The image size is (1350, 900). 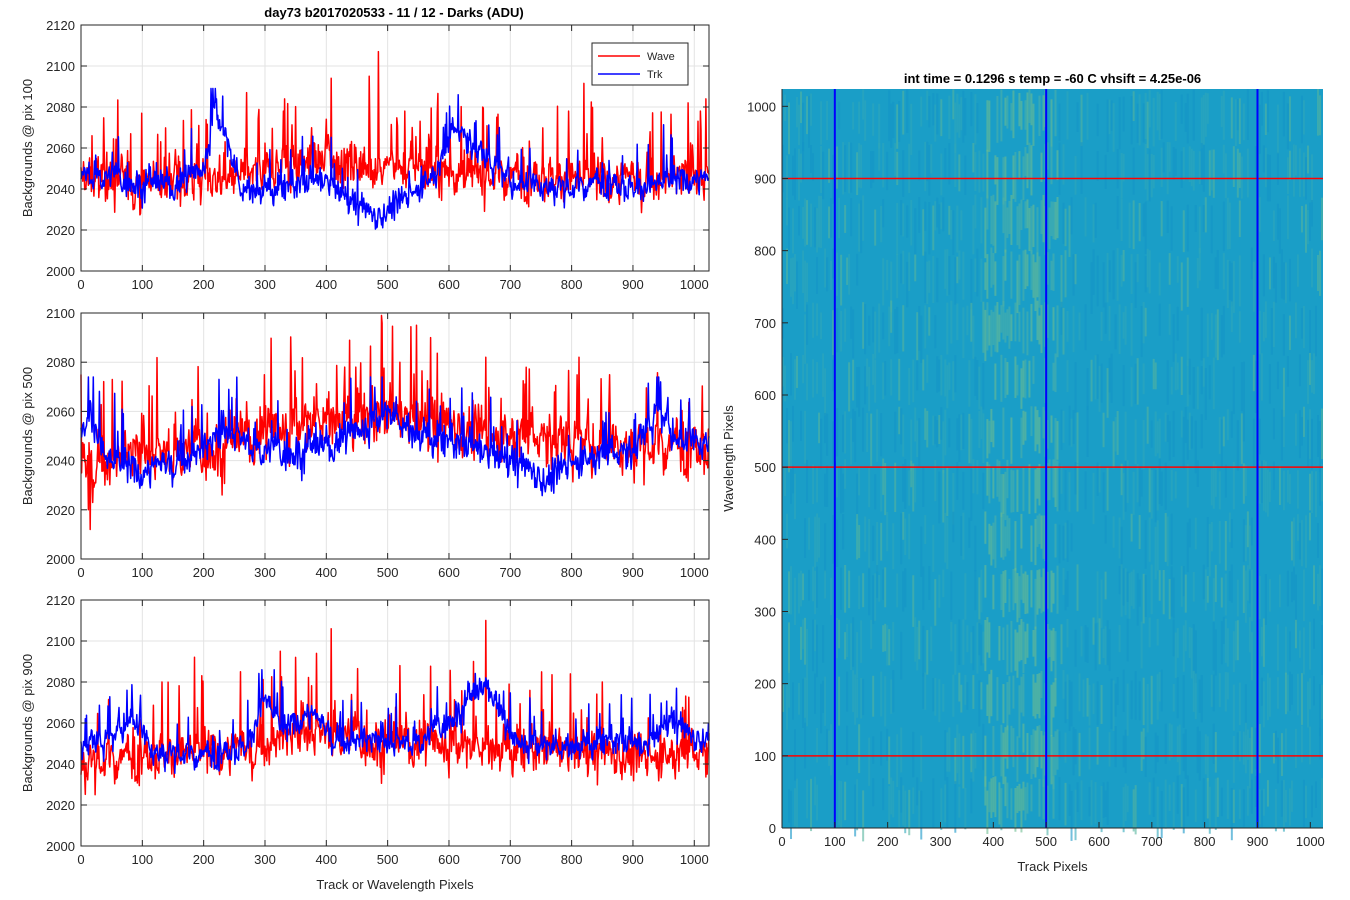 I want to click on series-line-trk, so click(x=395, y=436).